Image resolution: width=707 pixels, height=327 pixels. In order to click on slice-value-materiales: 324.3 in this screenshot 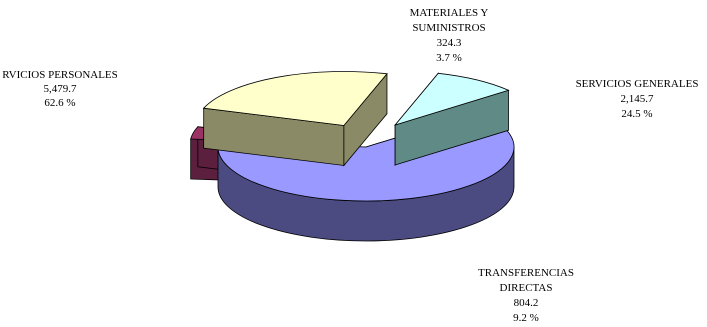, I will do `click(449, 43)`.